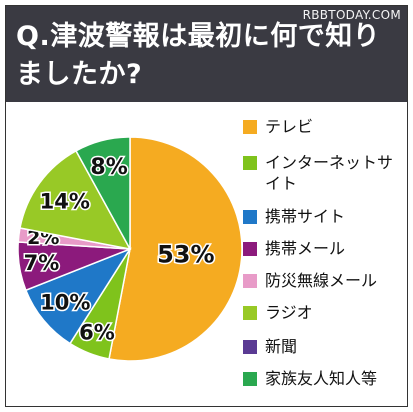  What do you see at coordinates (42, 263) in the screenshot?
I see `pie-label-3: 7%` at bounding box center [42, 263].